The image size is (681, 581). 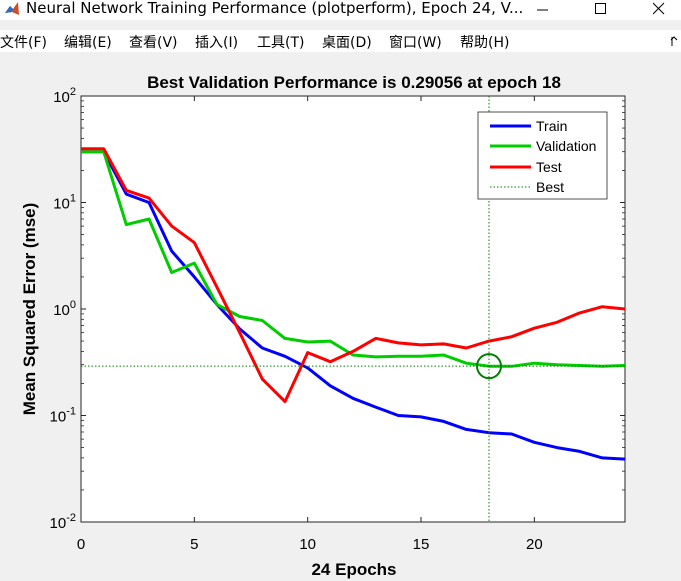 What do you see at coordinates (64, 203) in the screenshot?
I see `y-tick-label: 10¹` at bounding box center [64, 203].